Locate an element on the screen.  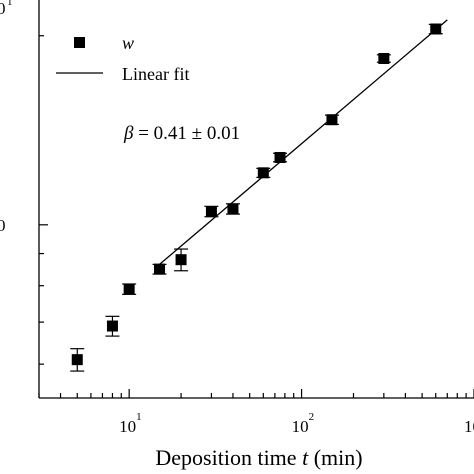
beta-value: = 0.41 ± 0.01 is located at coordinates (186, 133).